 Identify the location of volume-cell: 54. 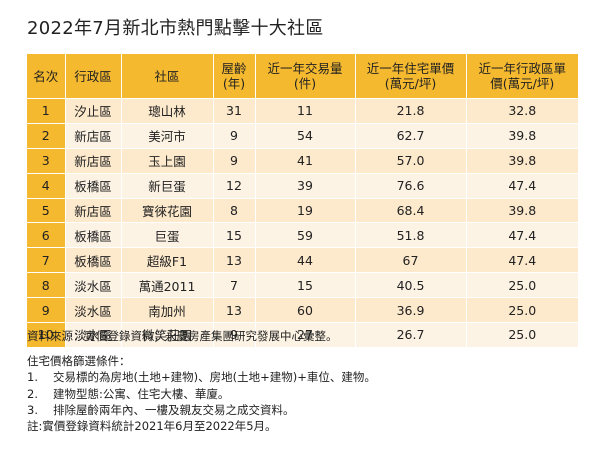
(304, 135).